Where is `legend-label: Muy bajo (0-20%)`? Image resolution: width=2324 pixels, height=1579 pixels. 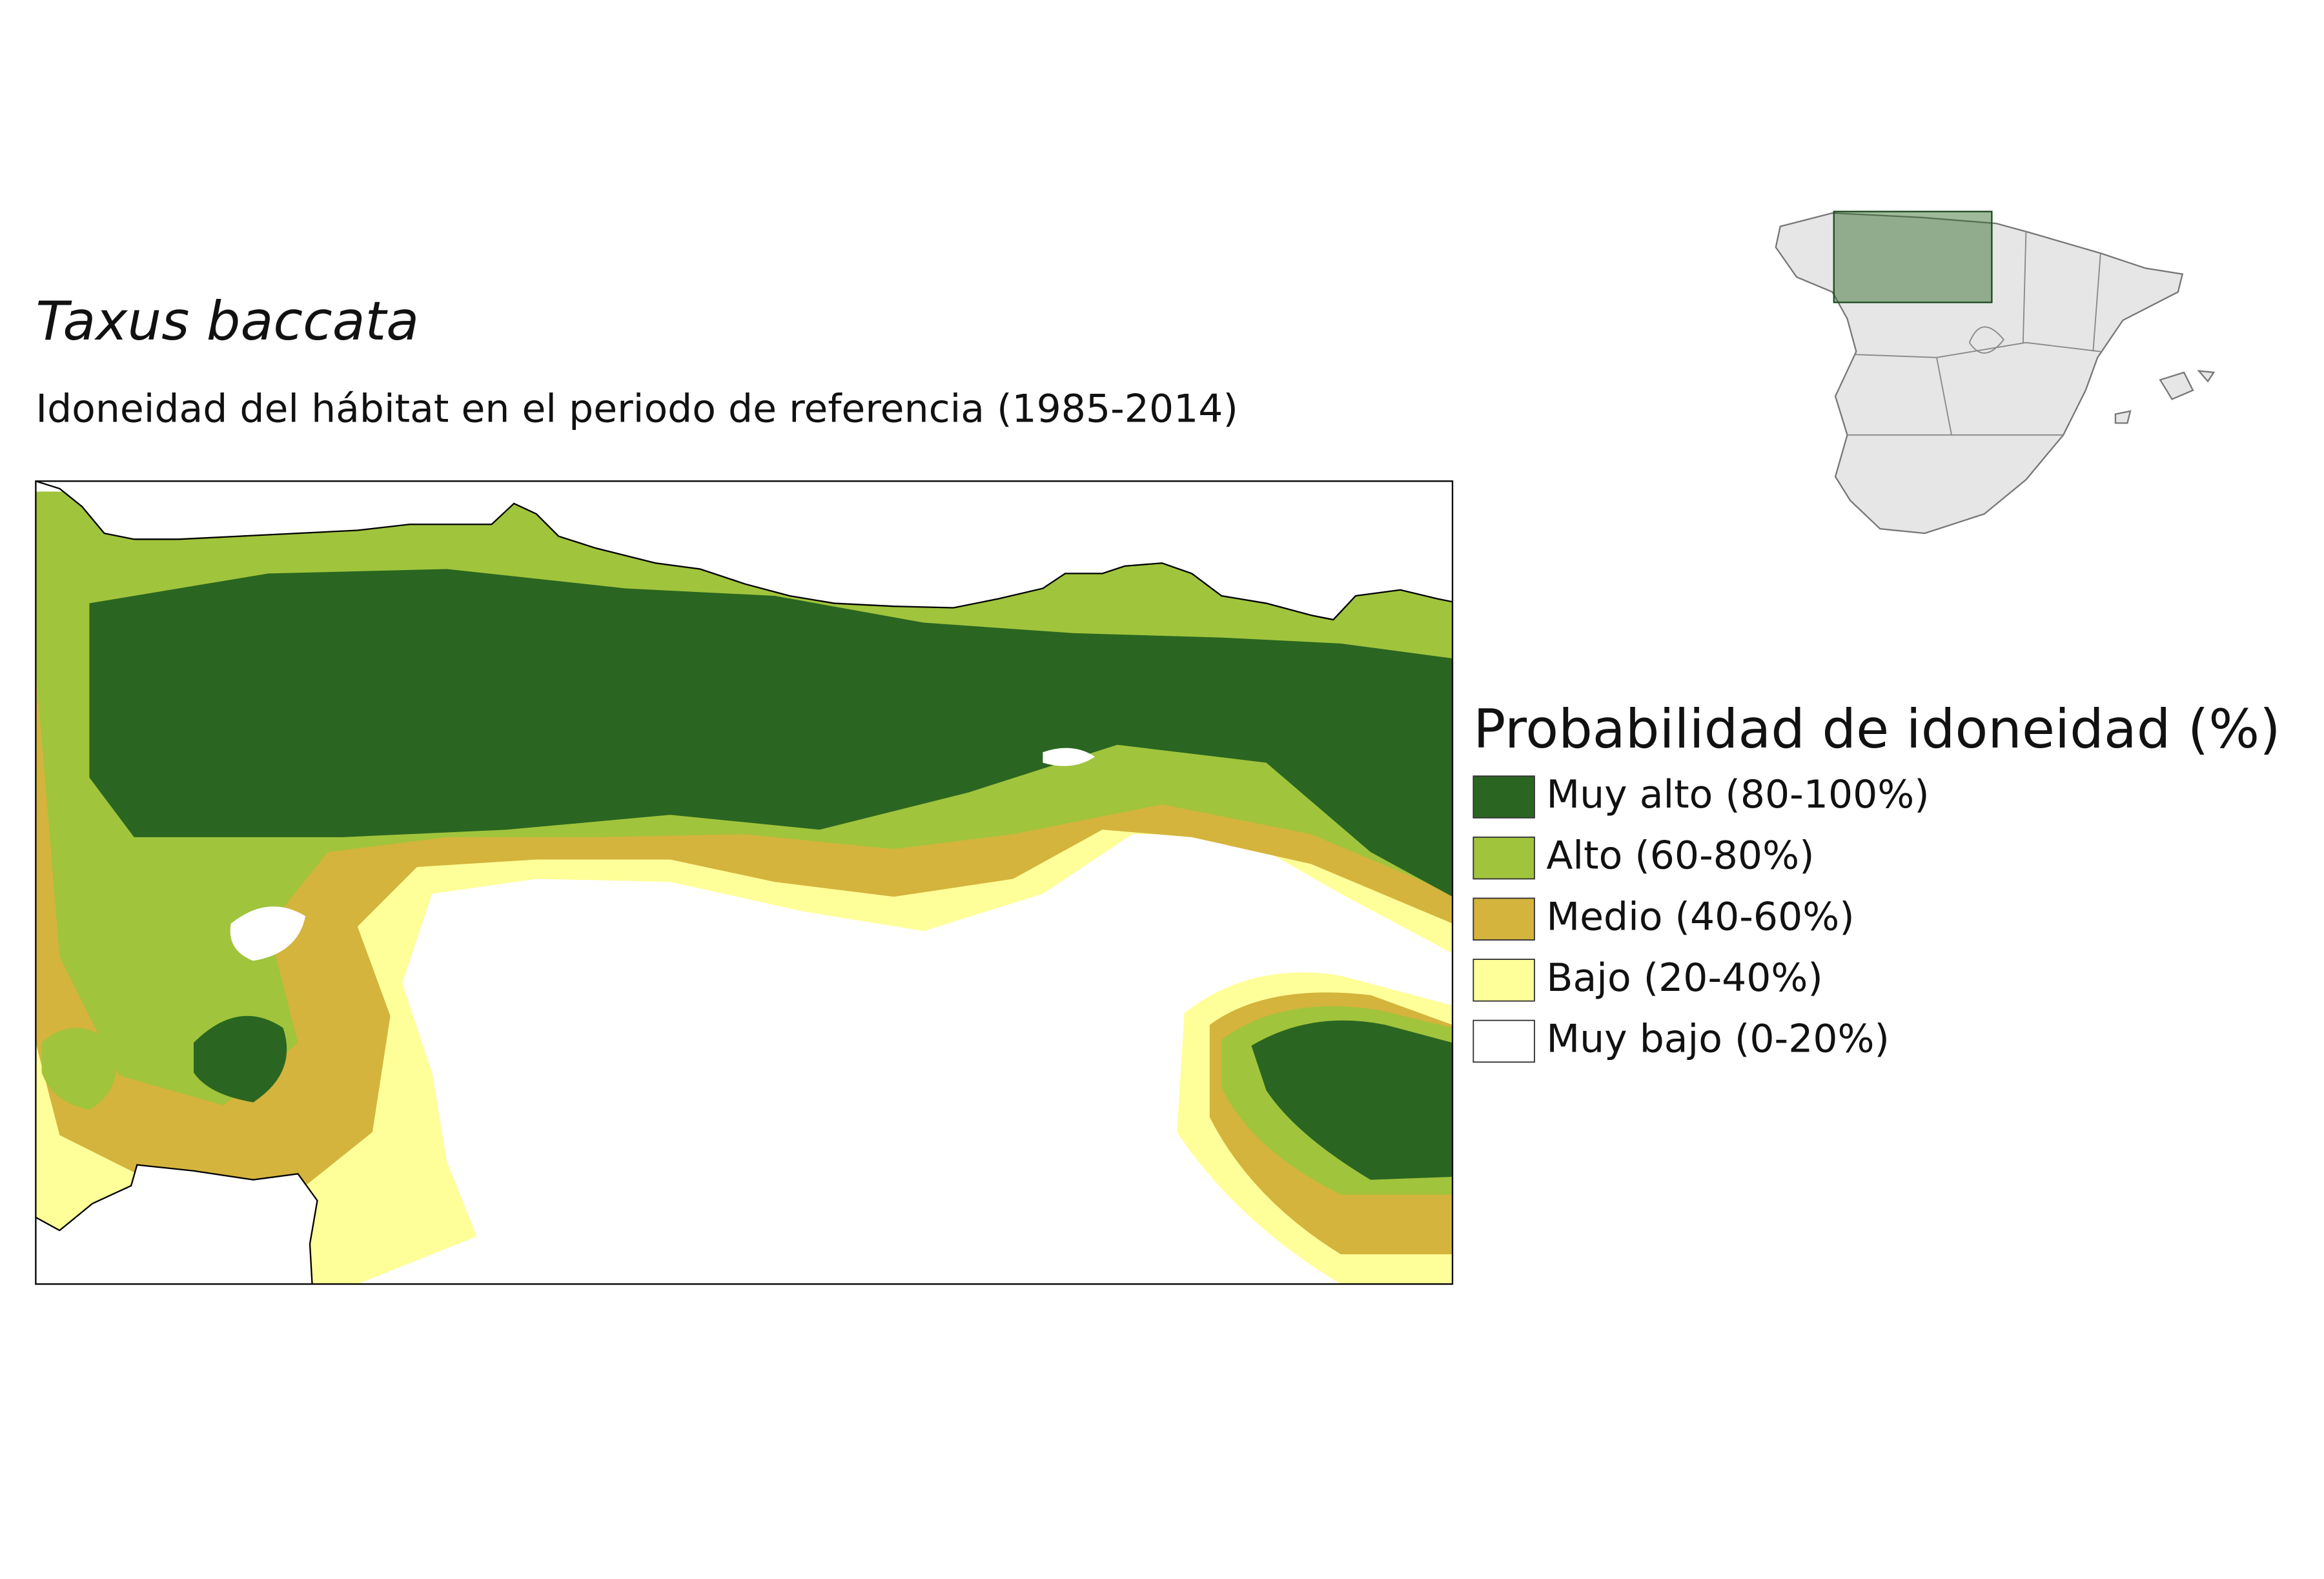 legend-label: Muy bajo (0-20%) is located at coordinates (1718, 1039).